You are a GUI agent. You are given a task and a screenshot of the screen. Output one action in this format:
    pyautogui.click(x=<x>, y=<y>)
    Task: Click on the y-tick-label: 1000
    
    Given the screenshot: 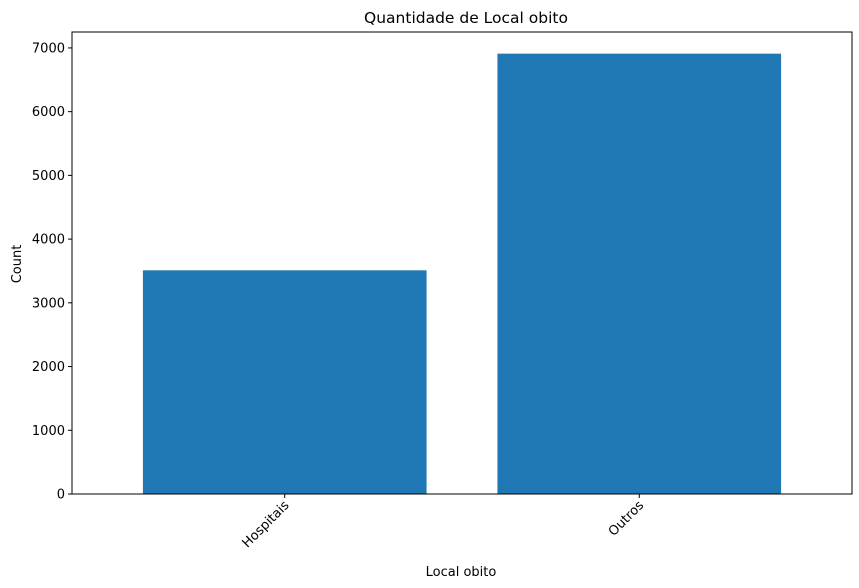 What is the action you would take?
    pyautogui.click(x=48, y=431)
    